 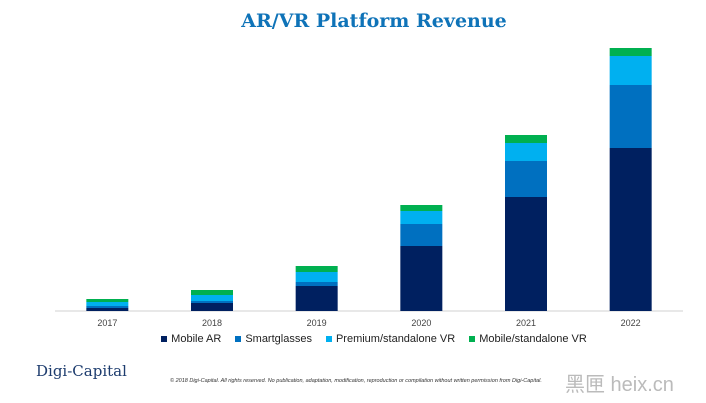 What do you see at coordinates (526, 139) in the screenshot?
I see `bar-2021-mobile-standalone-vr` at bounding box center [526, 139].